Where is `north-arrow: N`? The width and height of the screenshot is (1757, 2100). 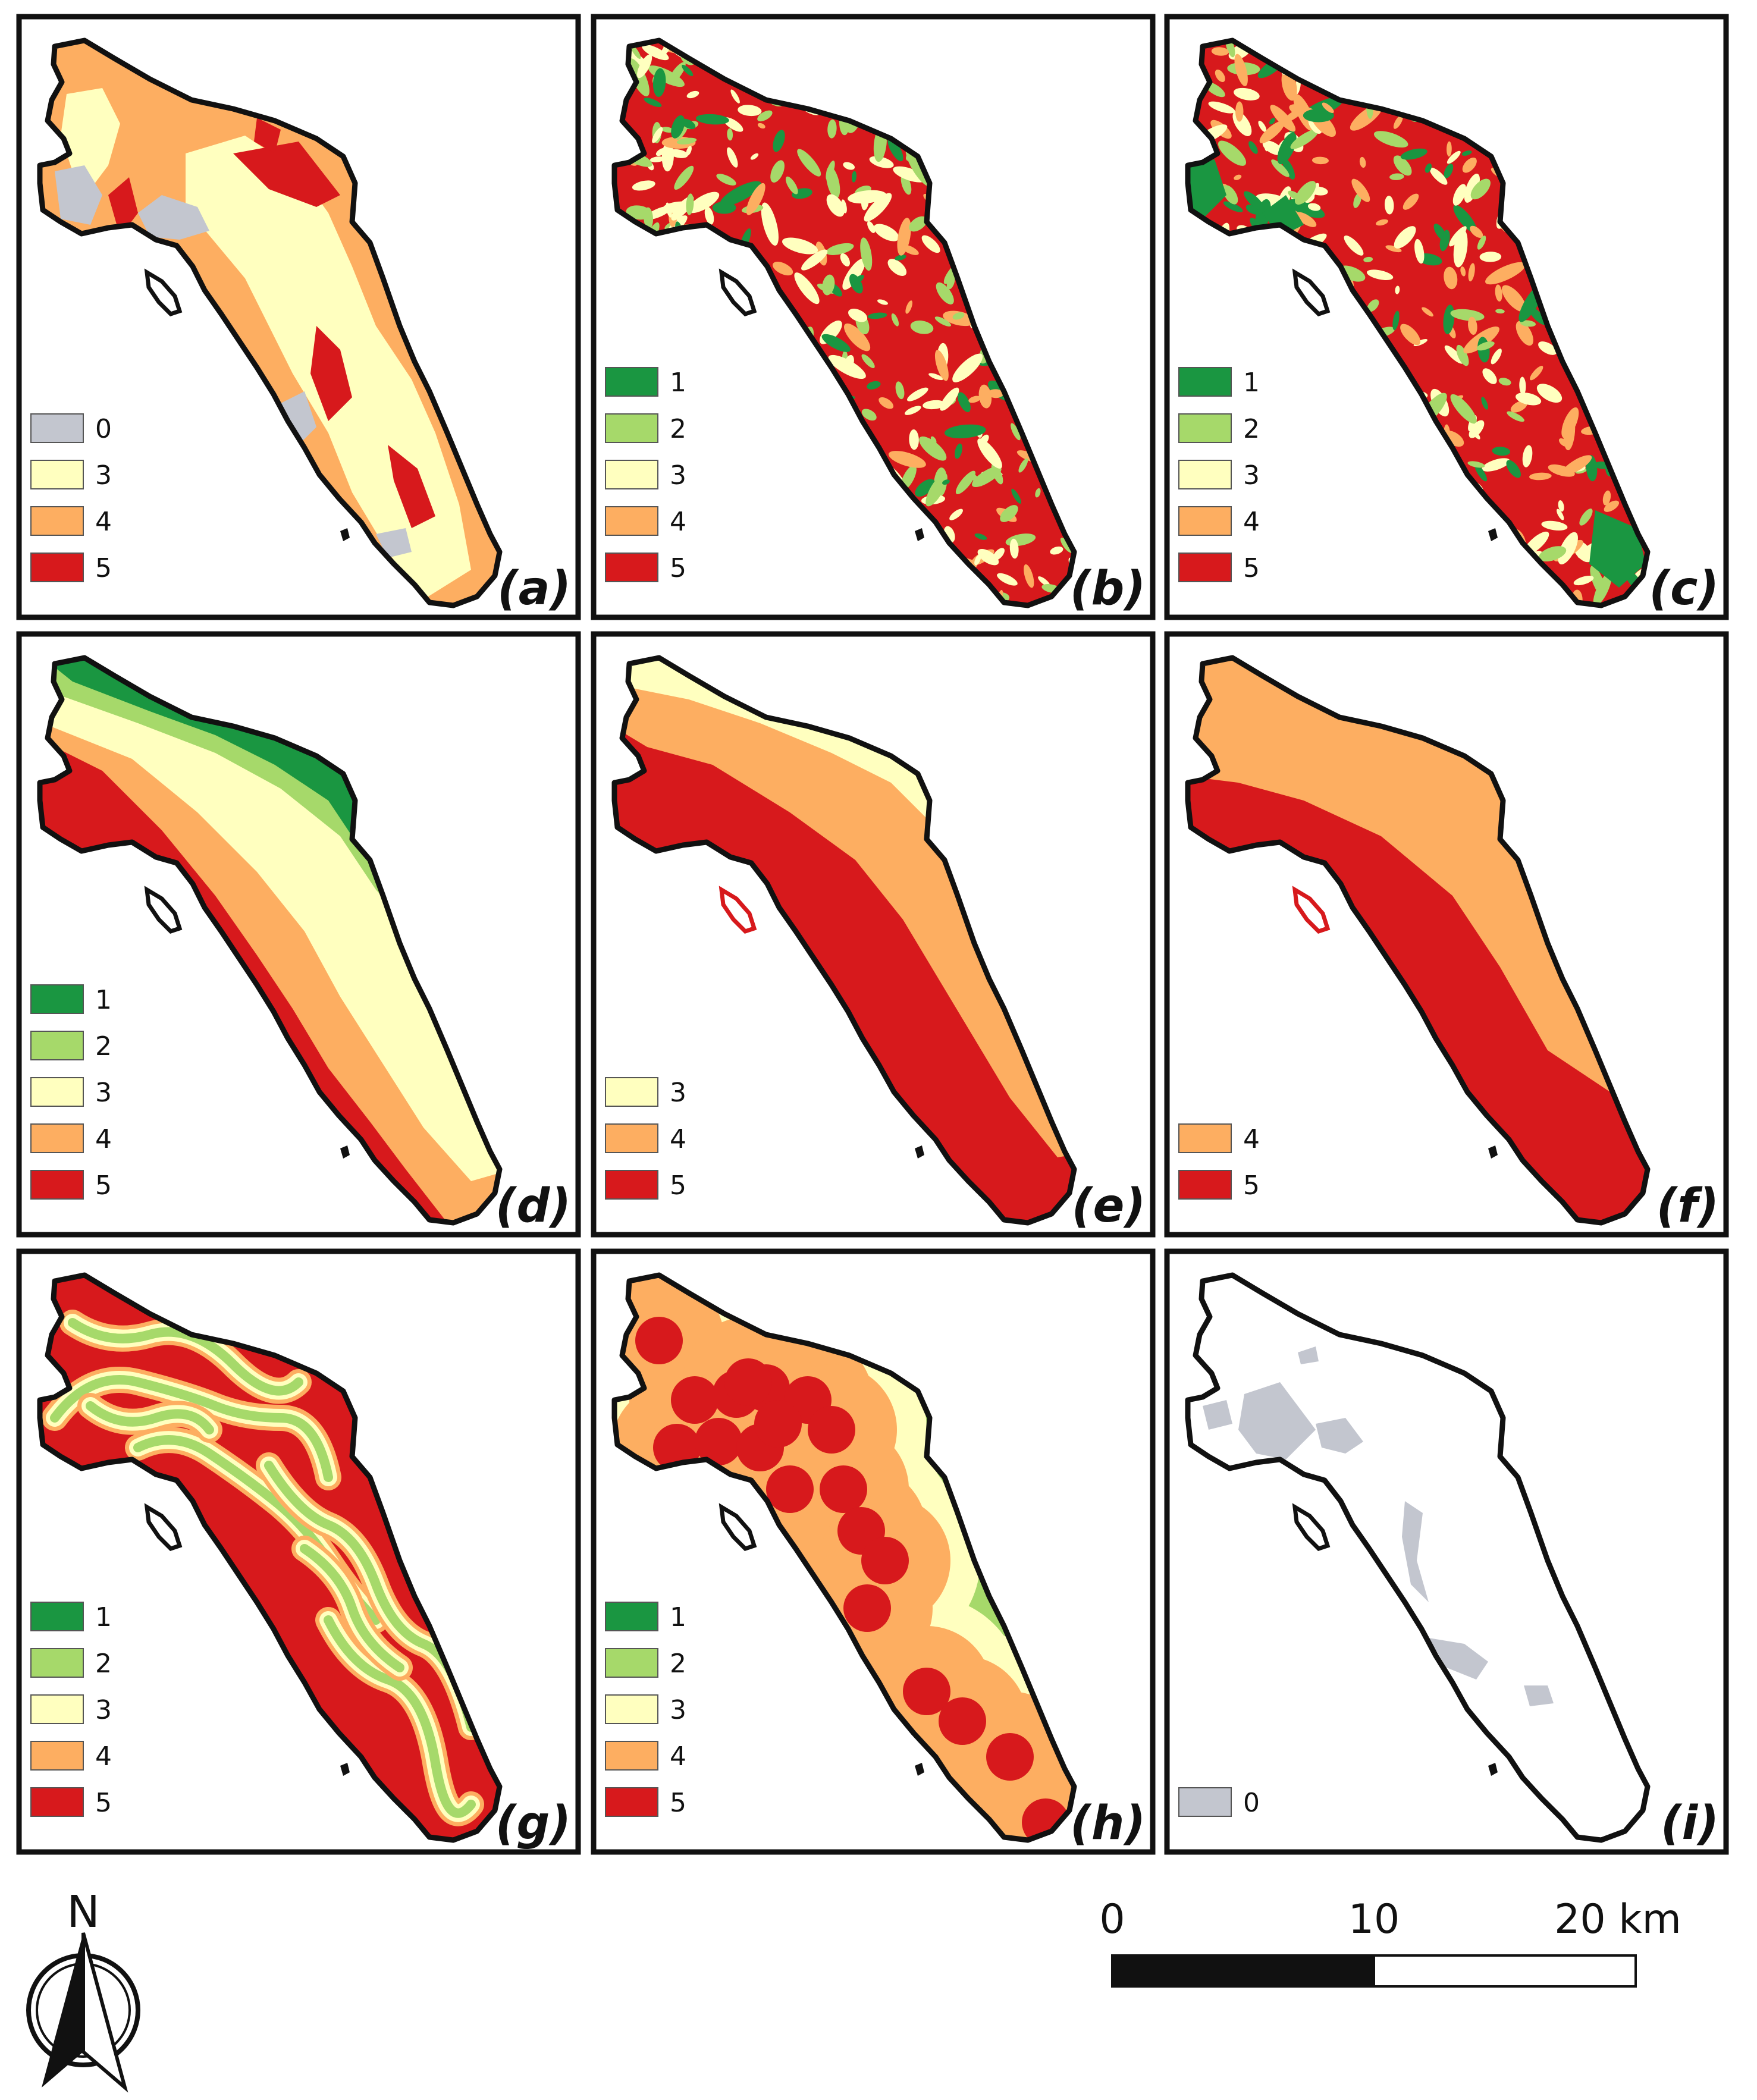 north-arrow: N is located at coordinates (83, 1989).